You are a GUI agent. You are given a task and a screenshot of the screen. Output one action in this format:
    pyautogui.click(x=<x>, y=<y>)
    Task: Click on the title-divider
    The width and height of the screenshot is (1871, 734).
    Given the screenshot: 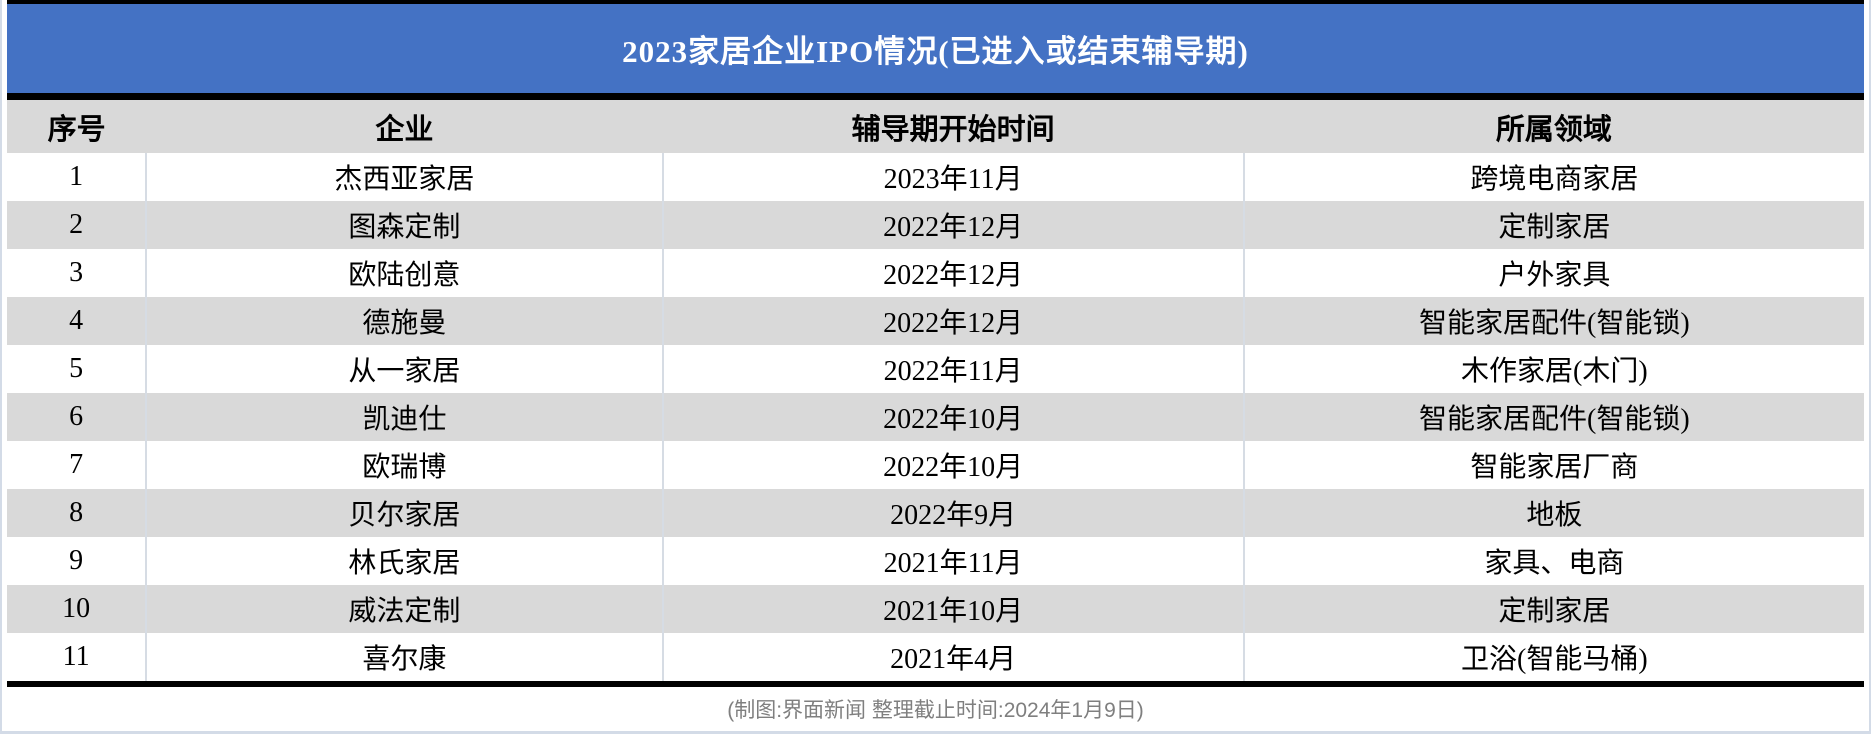 What is the action you would take?
    pyautogui.click(x=935, y=96)
    